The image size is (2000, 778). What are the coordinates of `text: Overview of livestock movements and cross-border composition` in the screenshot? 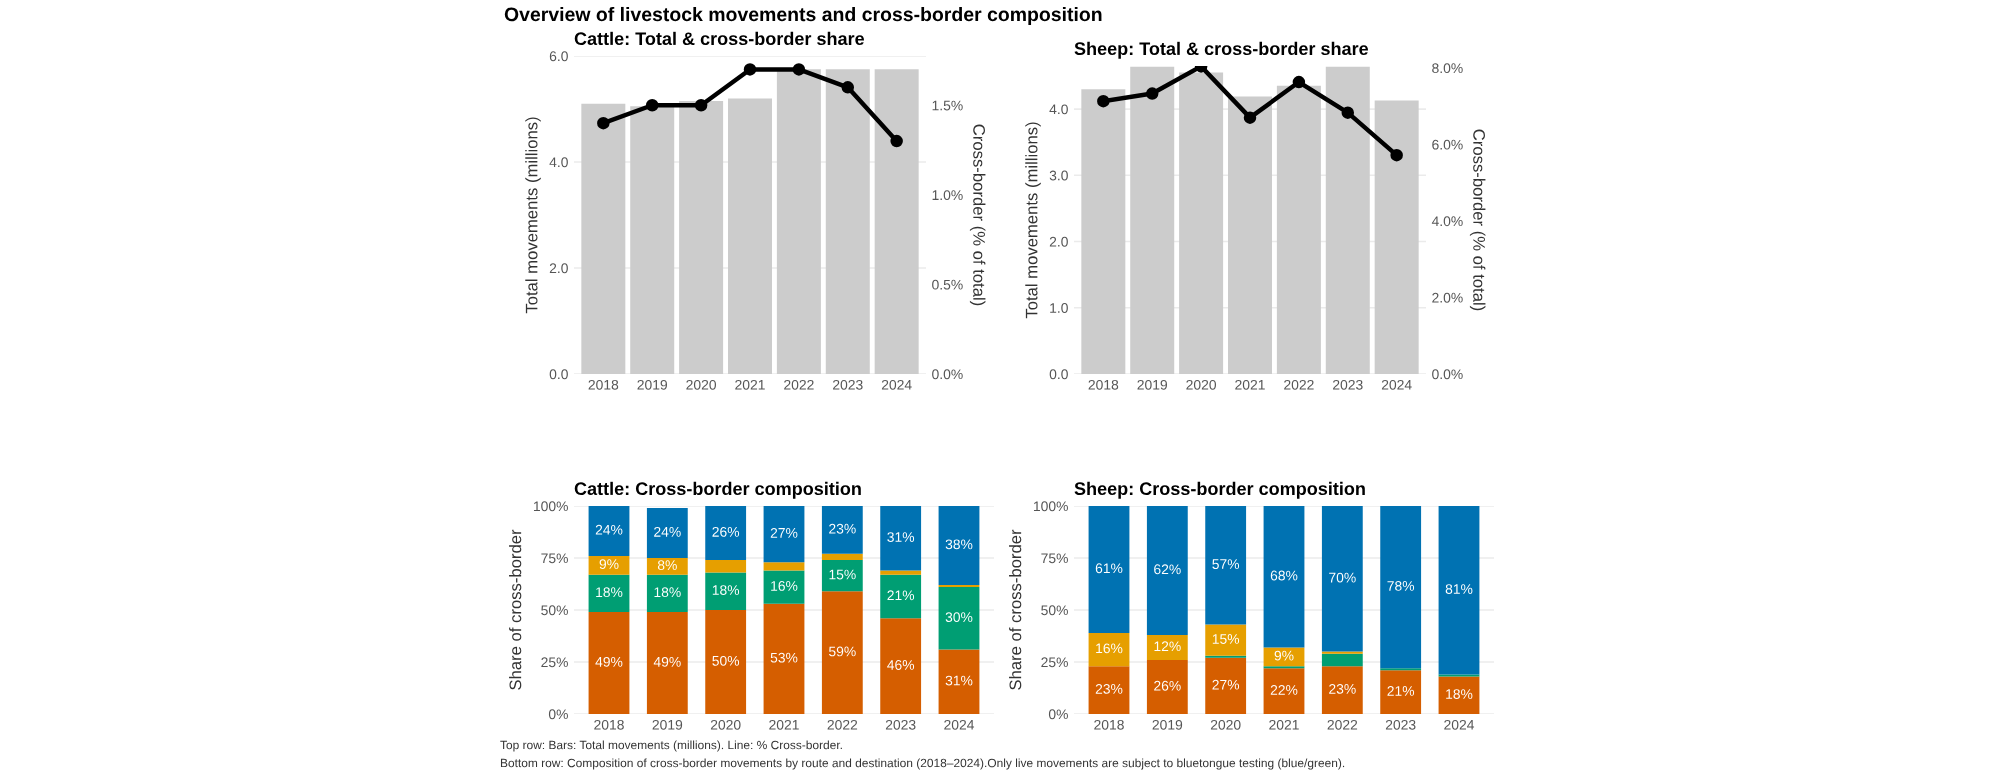 It's located at (803, 16).